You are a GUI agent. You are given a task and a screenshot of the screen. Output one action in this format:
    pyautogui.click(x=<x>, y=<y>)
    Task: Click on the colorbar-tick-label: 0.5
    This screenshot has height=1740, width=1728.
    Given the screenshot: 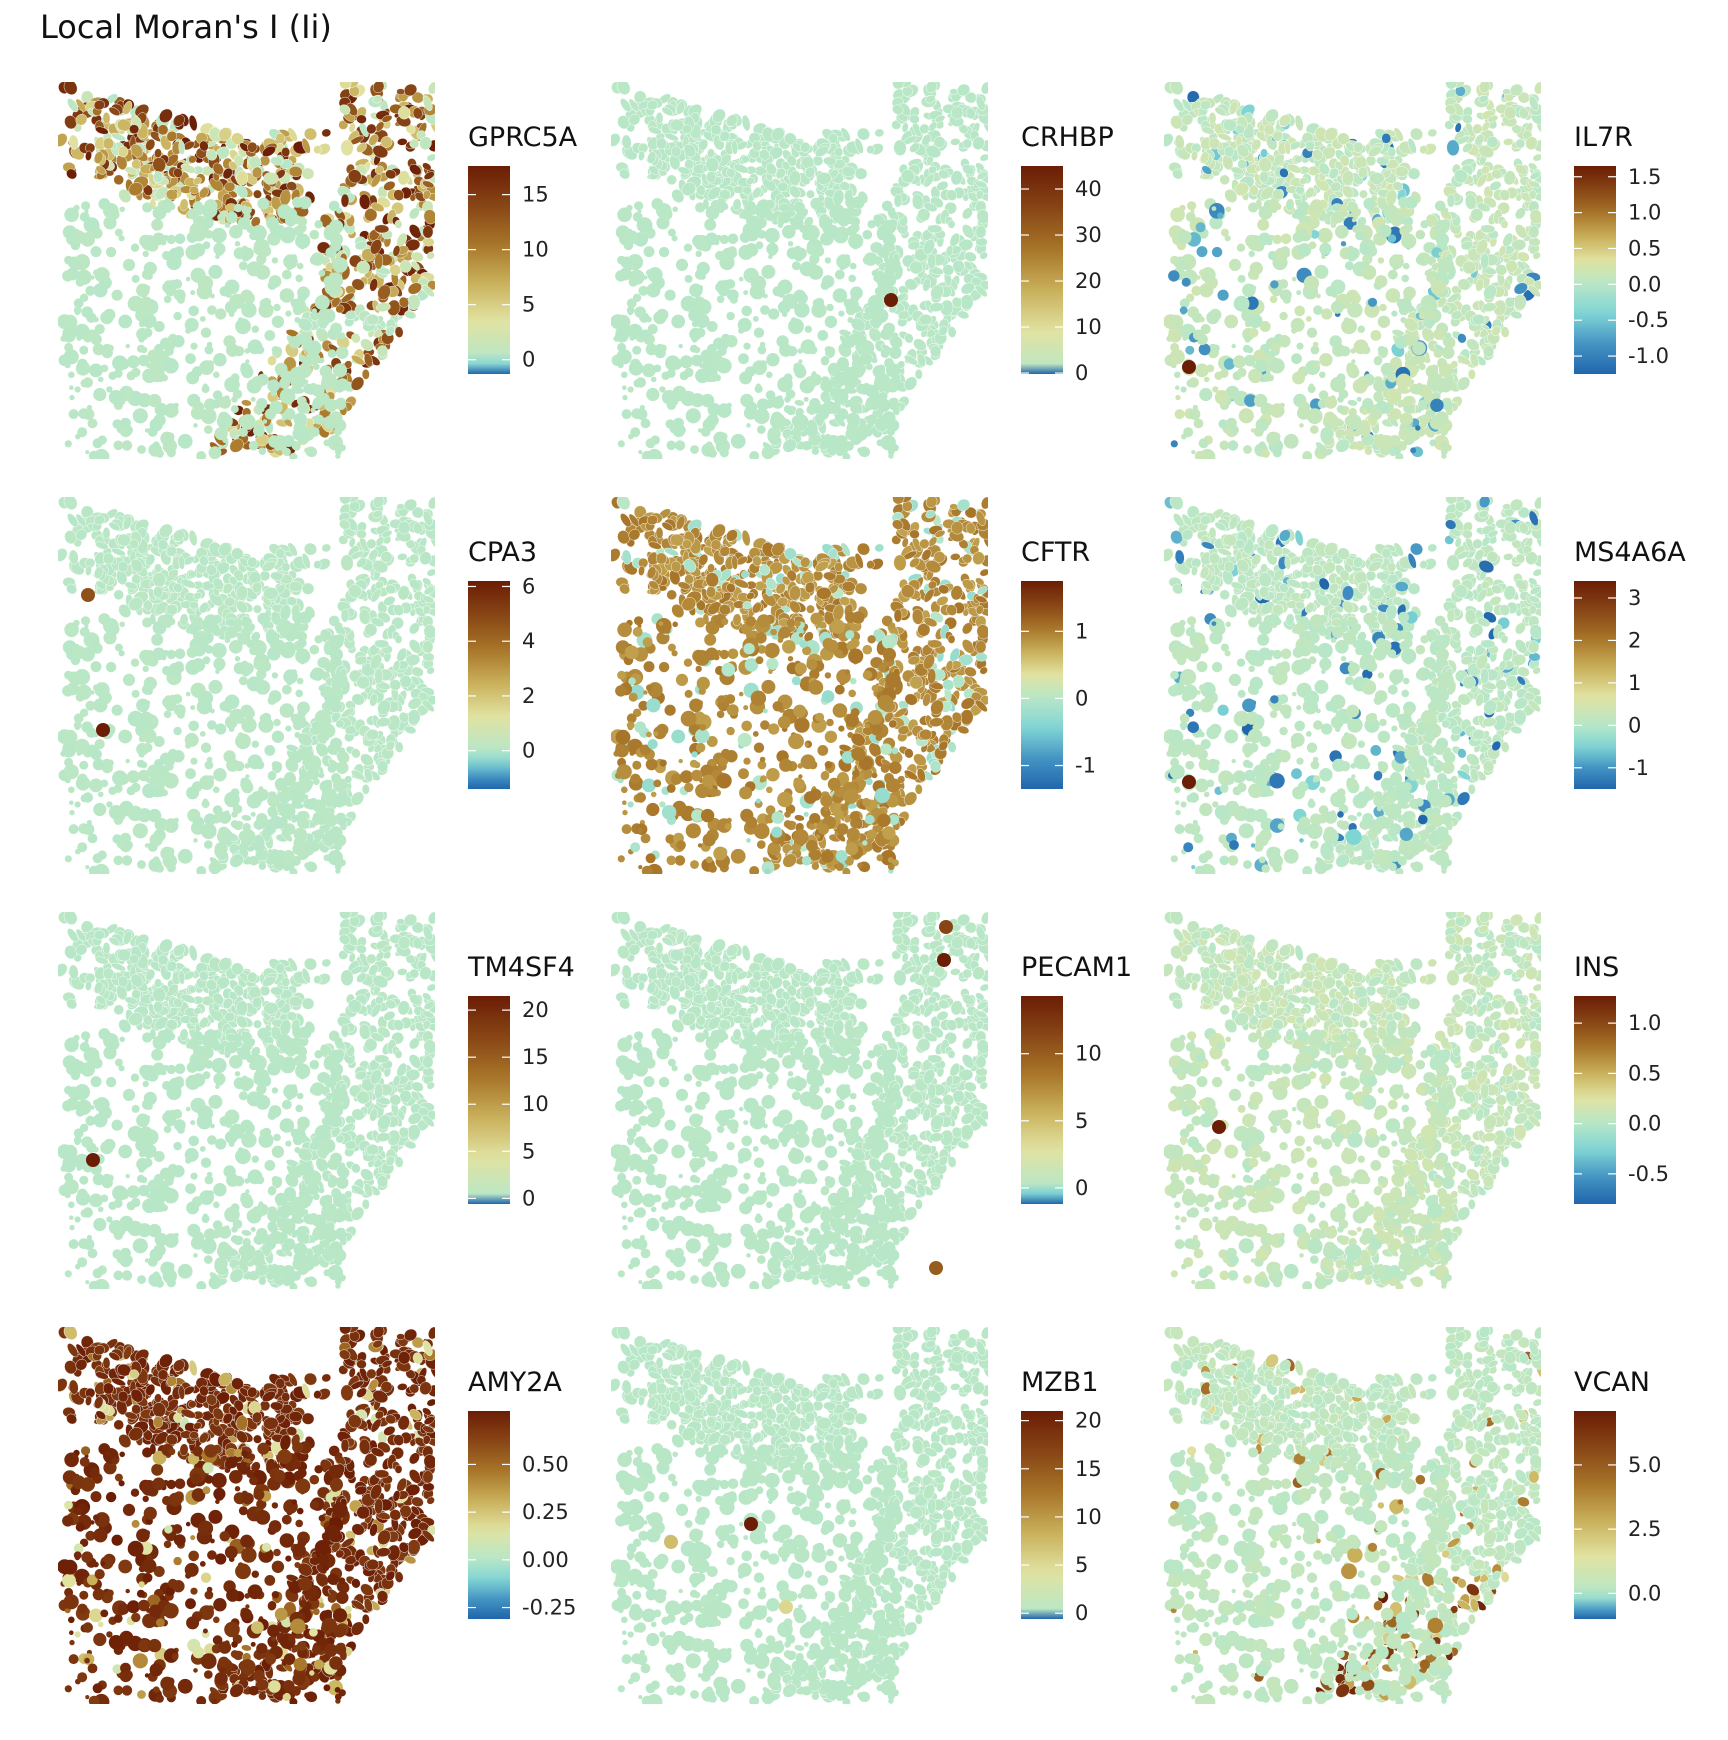 What is the action you would take?
    pyautogui.click(x=1644, y=248)
    